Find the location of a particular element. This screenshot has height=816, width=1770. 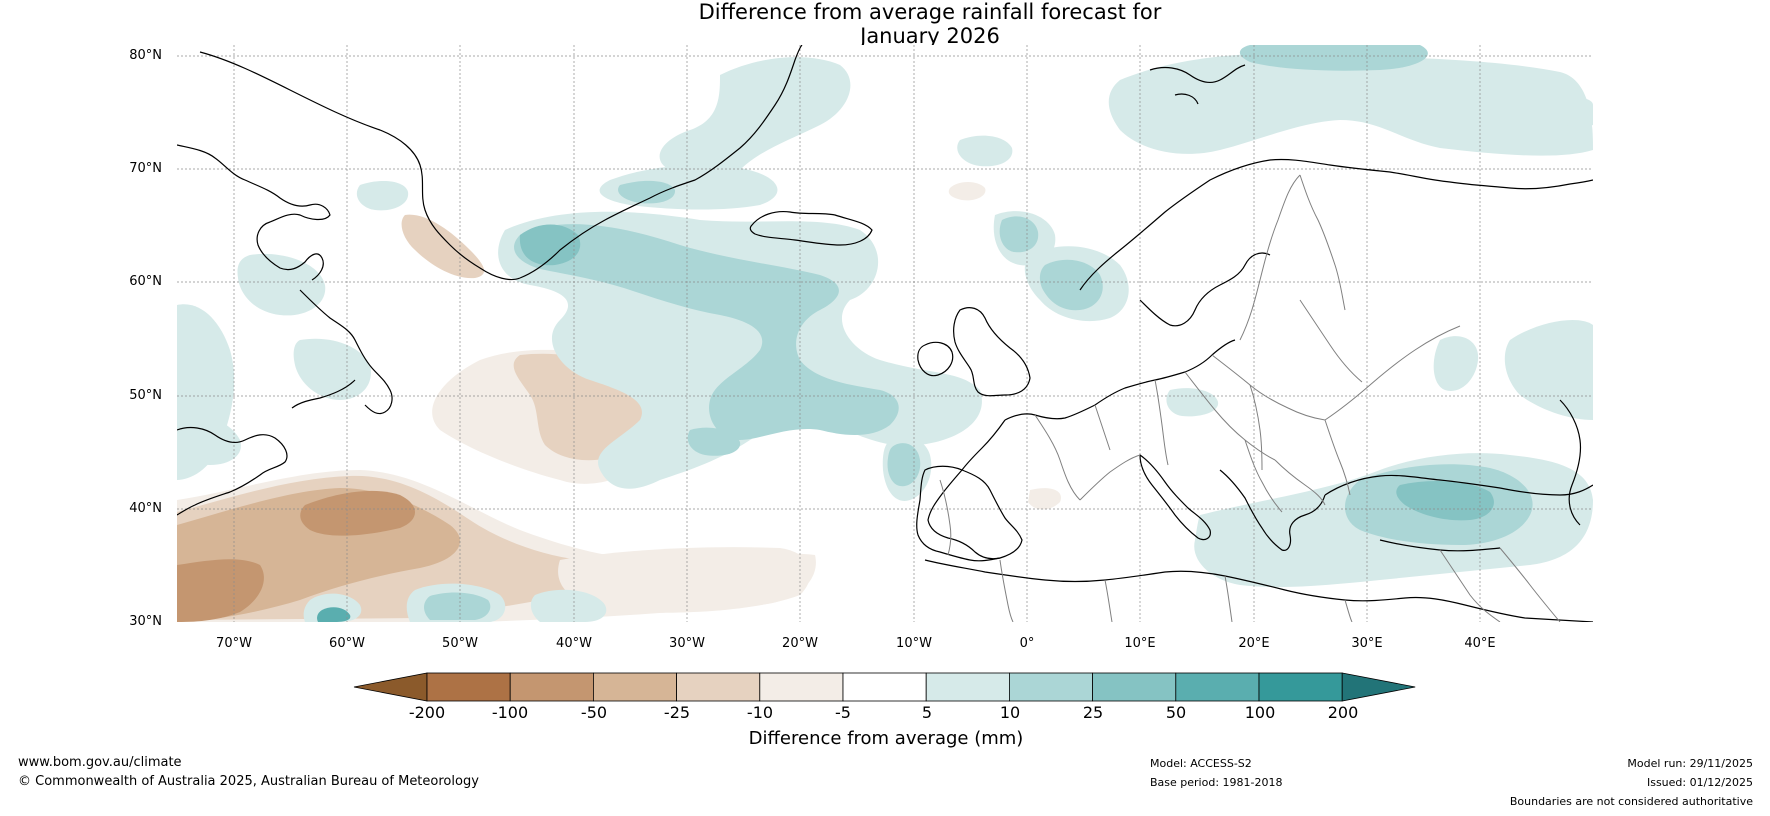

brown-region-greenland-east is located at coordinates (443, 246).